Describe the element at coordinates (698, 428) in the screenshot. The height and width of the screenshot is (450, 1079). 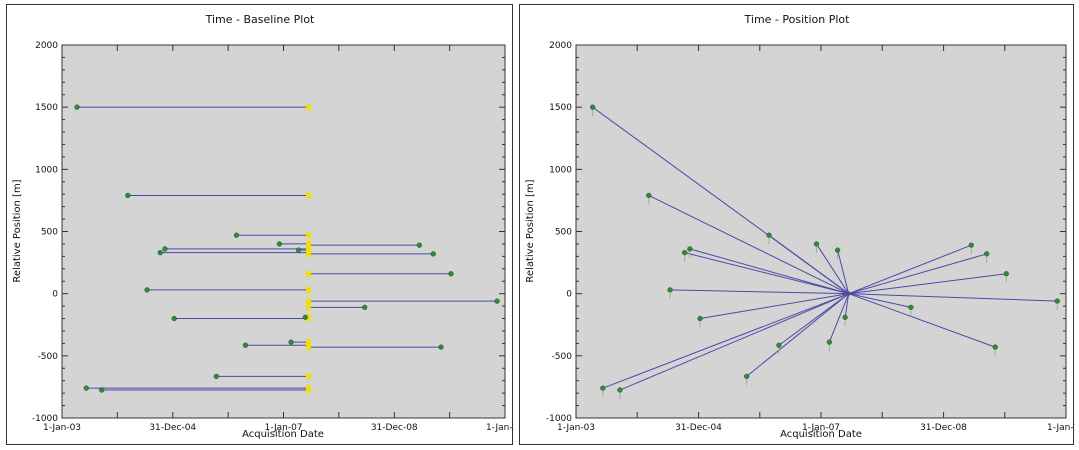
I see `x-tick-label: 31-Dec-04` at that location.